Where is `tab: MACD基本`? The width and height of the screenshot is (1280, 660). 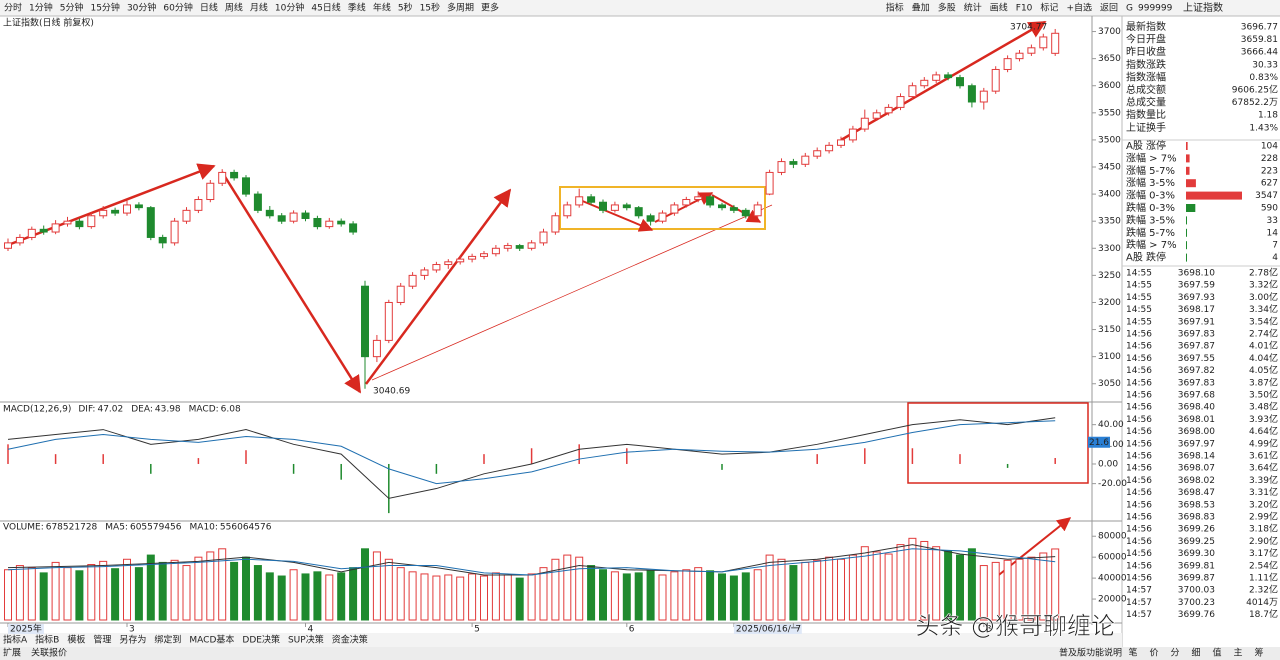
tab: MACD基本 is located at coordinates (211, 640).